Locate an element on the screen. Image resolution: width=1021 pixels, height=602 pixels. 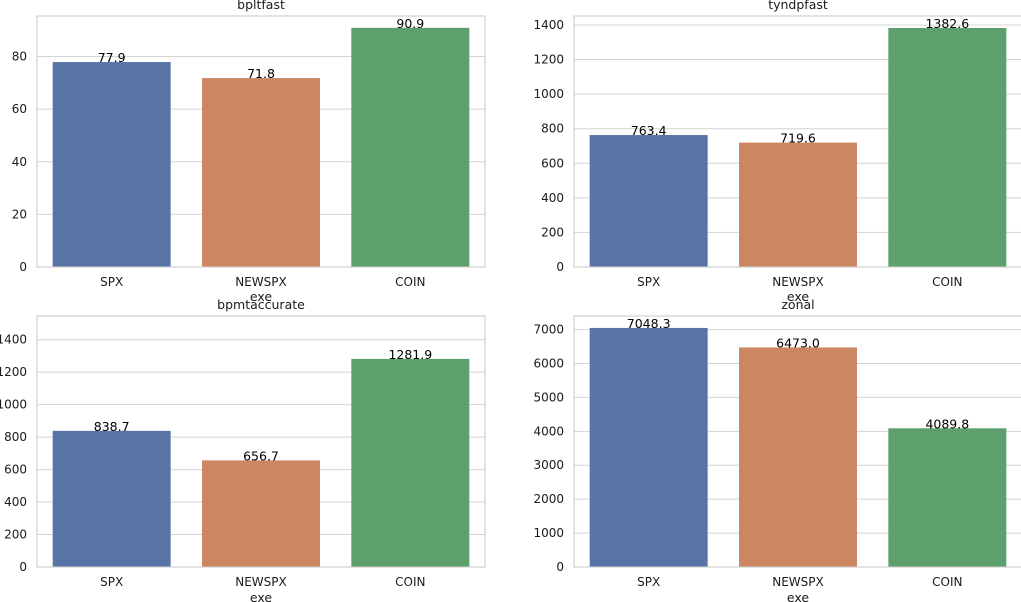
data-label: 90.9 is located at coordinates (410, 23).